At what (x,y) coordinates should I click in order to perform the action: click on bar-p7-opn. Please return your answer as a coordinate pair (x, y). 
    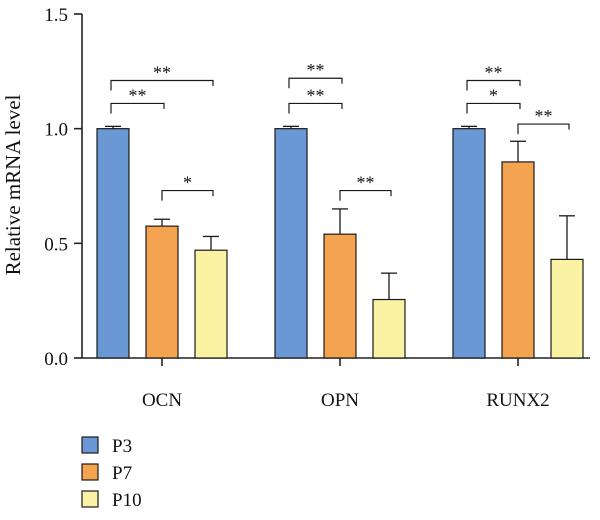
    Looking at the image, I should click on (340, 296).